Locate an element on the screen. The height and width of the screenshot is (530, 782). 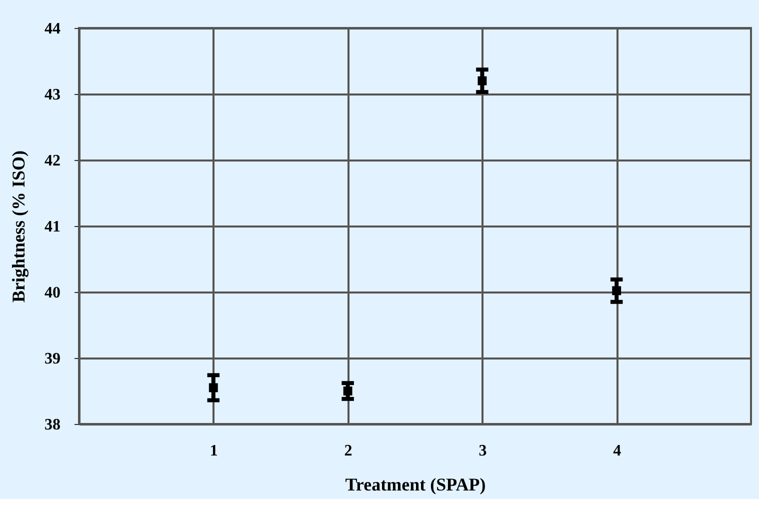
x-tick-label: 3 is located at coordinates (482, 451).